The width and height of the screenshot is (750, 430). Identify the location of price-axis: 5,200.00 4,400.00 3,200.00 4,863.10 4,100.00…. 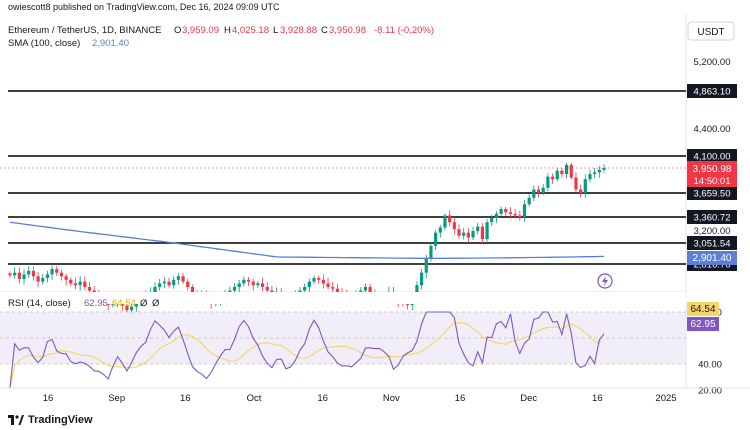
(712, 164).